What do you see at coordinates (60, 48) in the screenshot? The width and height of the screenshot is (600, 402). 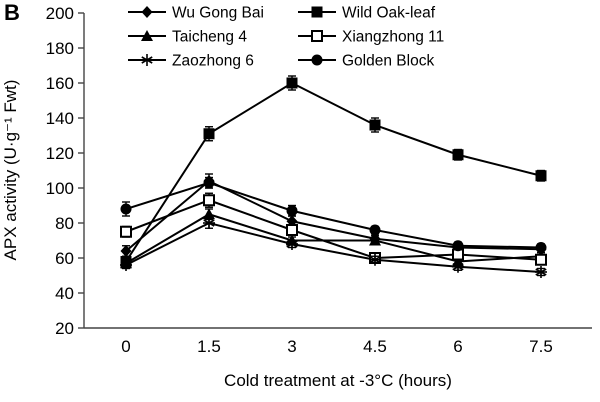 I see `y-tick-label: 180` at bounding box center [60, 48].